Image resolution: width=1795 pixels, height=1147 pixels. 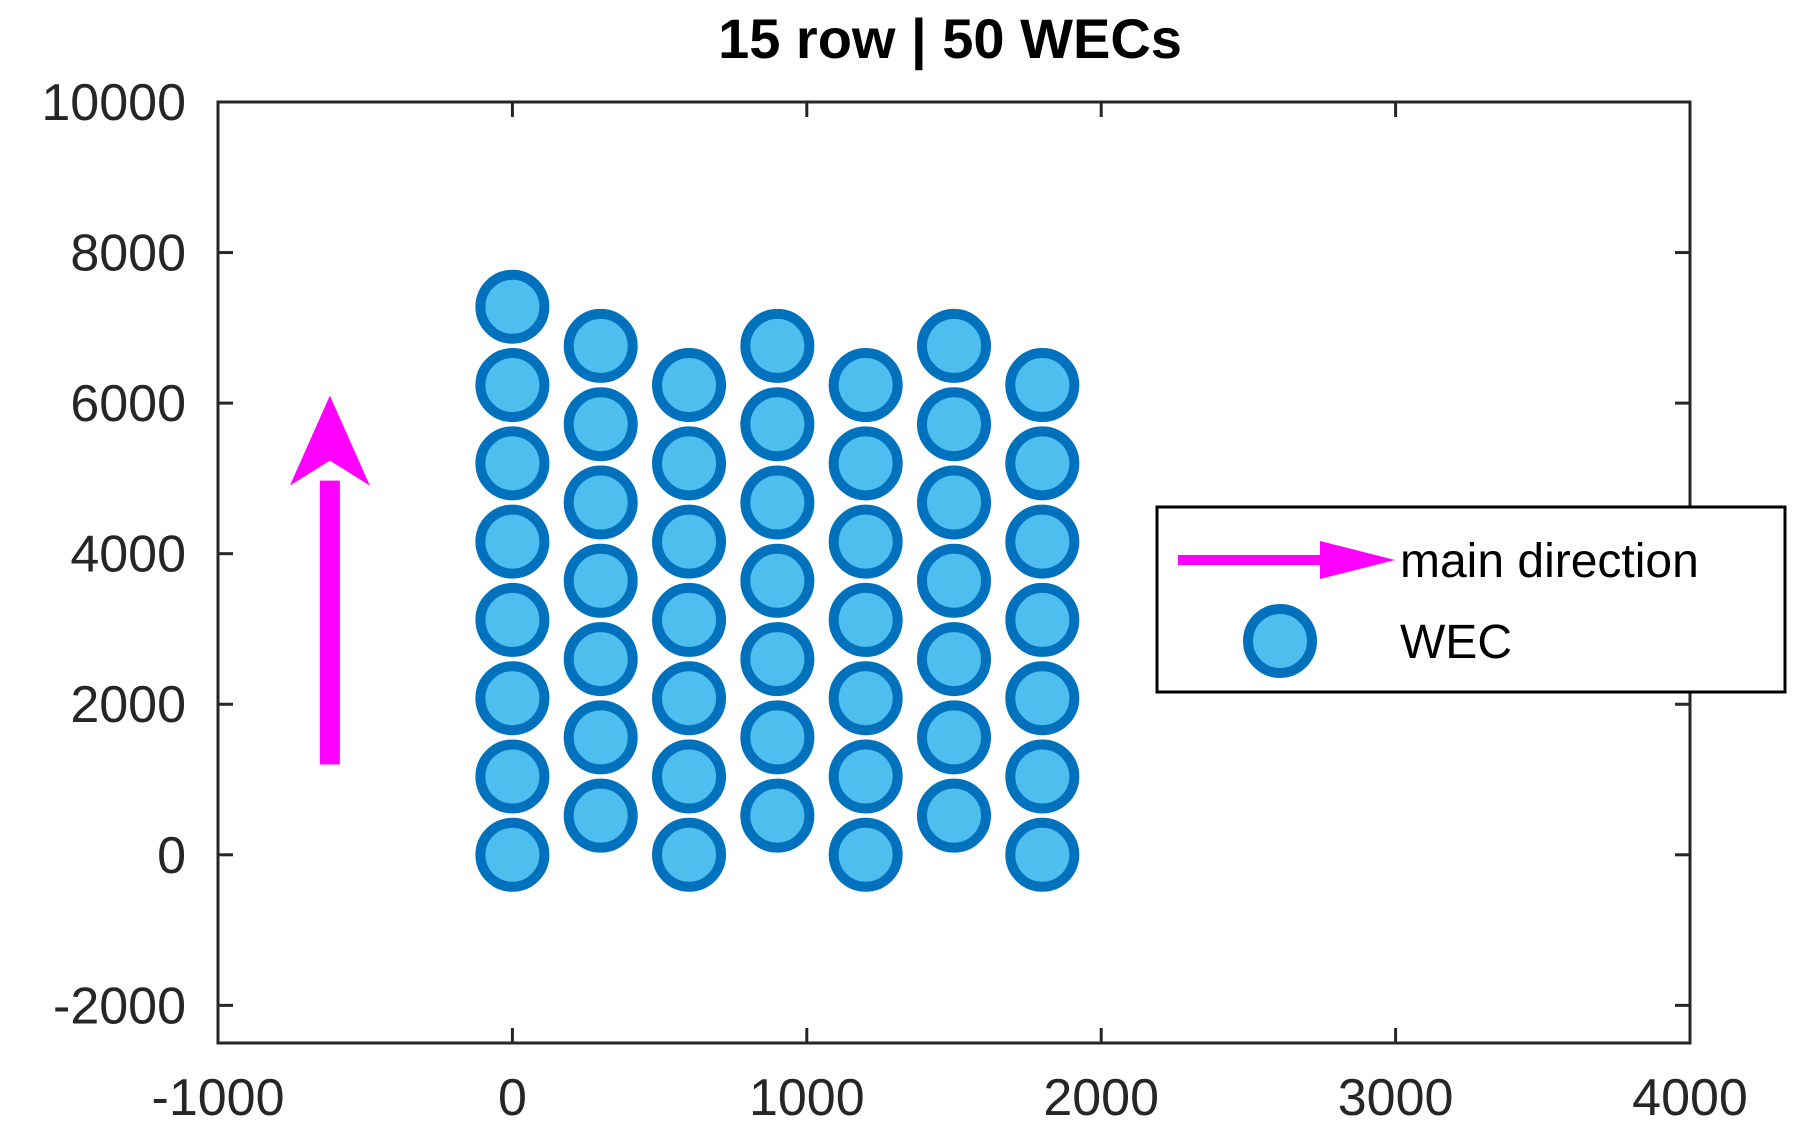 I want to click on legend: main direction WEC, so click(x=1471, y=599).